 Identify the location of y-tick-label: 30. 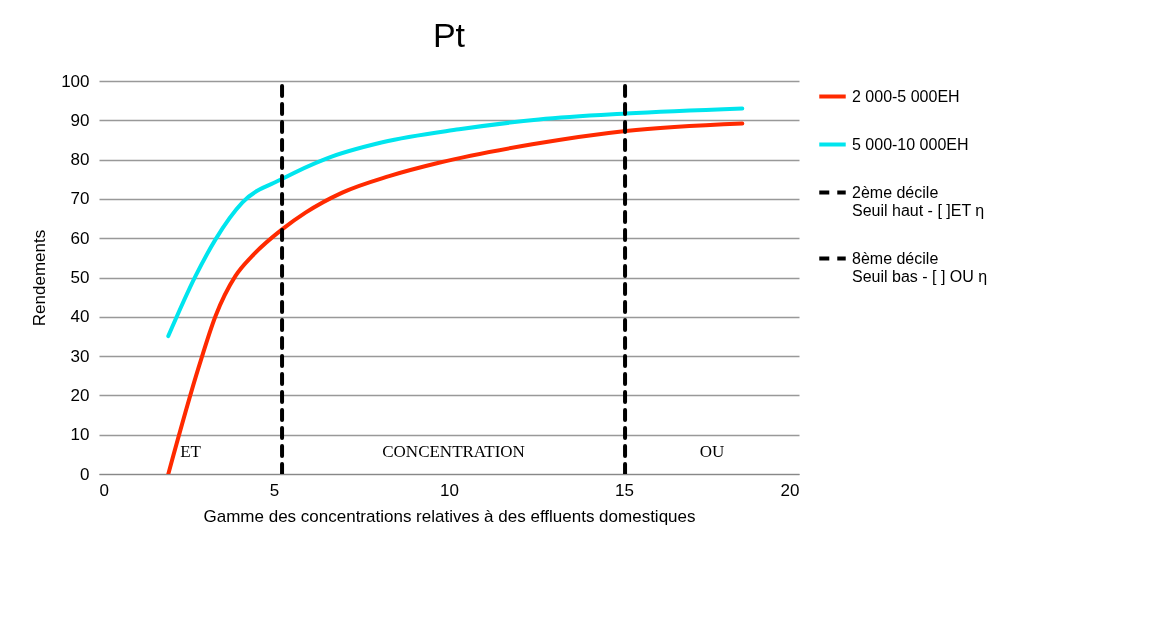
(80, 356).